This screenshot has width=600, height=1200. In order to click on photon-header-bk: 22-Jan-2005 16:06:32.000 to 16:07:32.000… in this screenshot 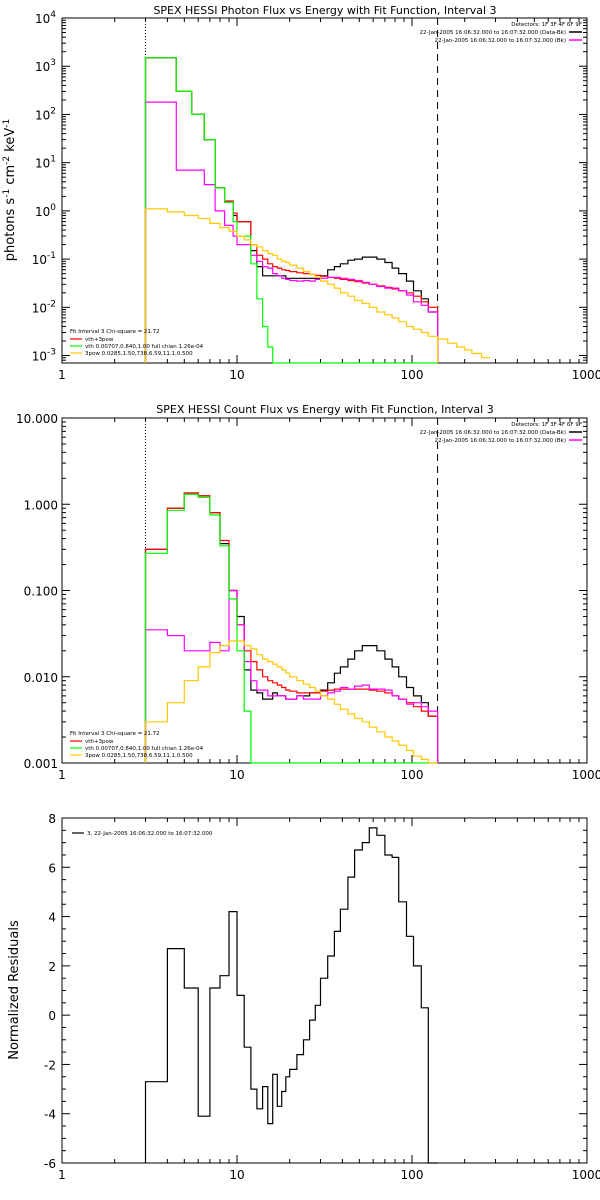, I will do `click(500, 41)`.